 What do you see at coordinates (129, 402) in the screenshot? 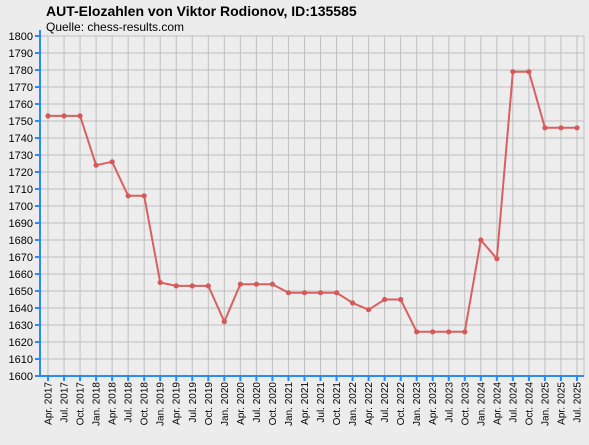
I see `x-tick-label: Jul. 2018` at bounding box center [129, 402].